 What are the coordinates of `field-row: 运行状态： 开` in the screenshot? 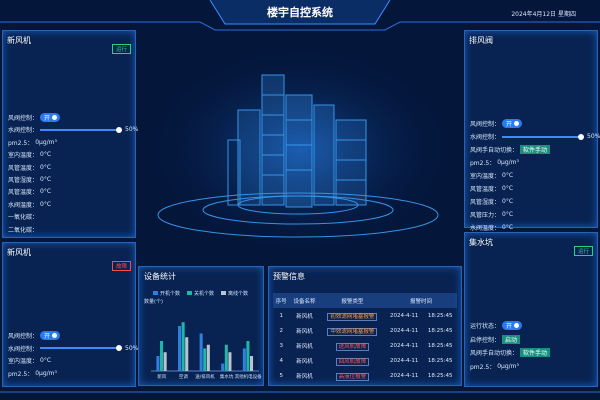 It's located at (496, 325).